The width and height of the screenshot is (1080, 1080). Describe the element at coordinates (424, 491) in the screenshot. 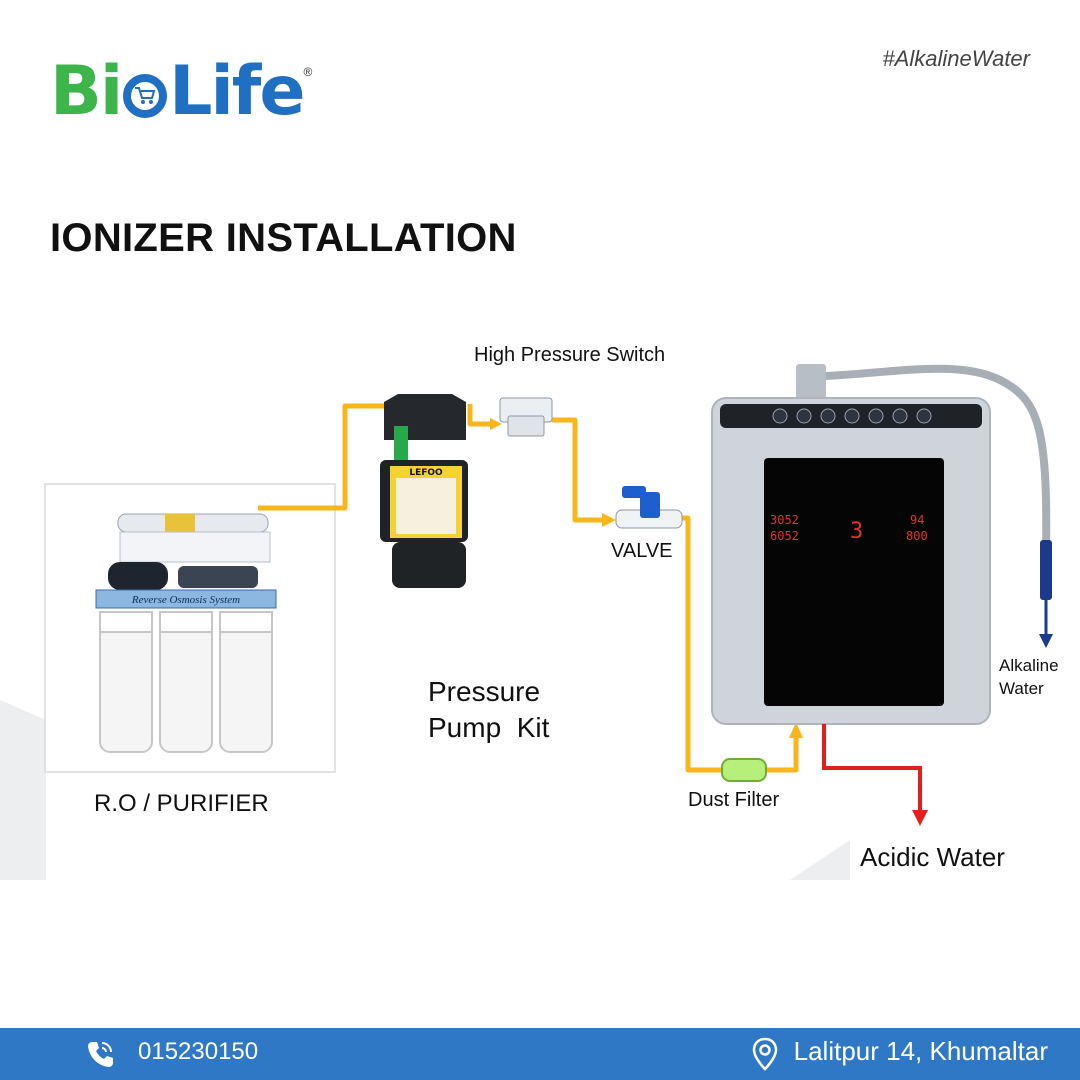

I see `pressure-pump-image: LEFOO` at that location.